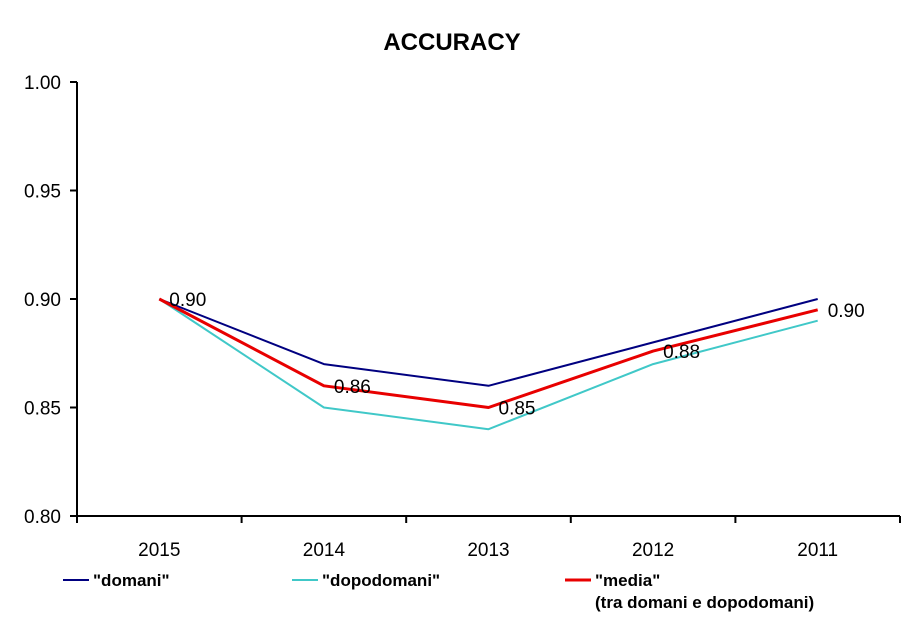 The width and height of the screenshot is (904, 625). I want to click on data-label: 0.88, so click(681, 352).